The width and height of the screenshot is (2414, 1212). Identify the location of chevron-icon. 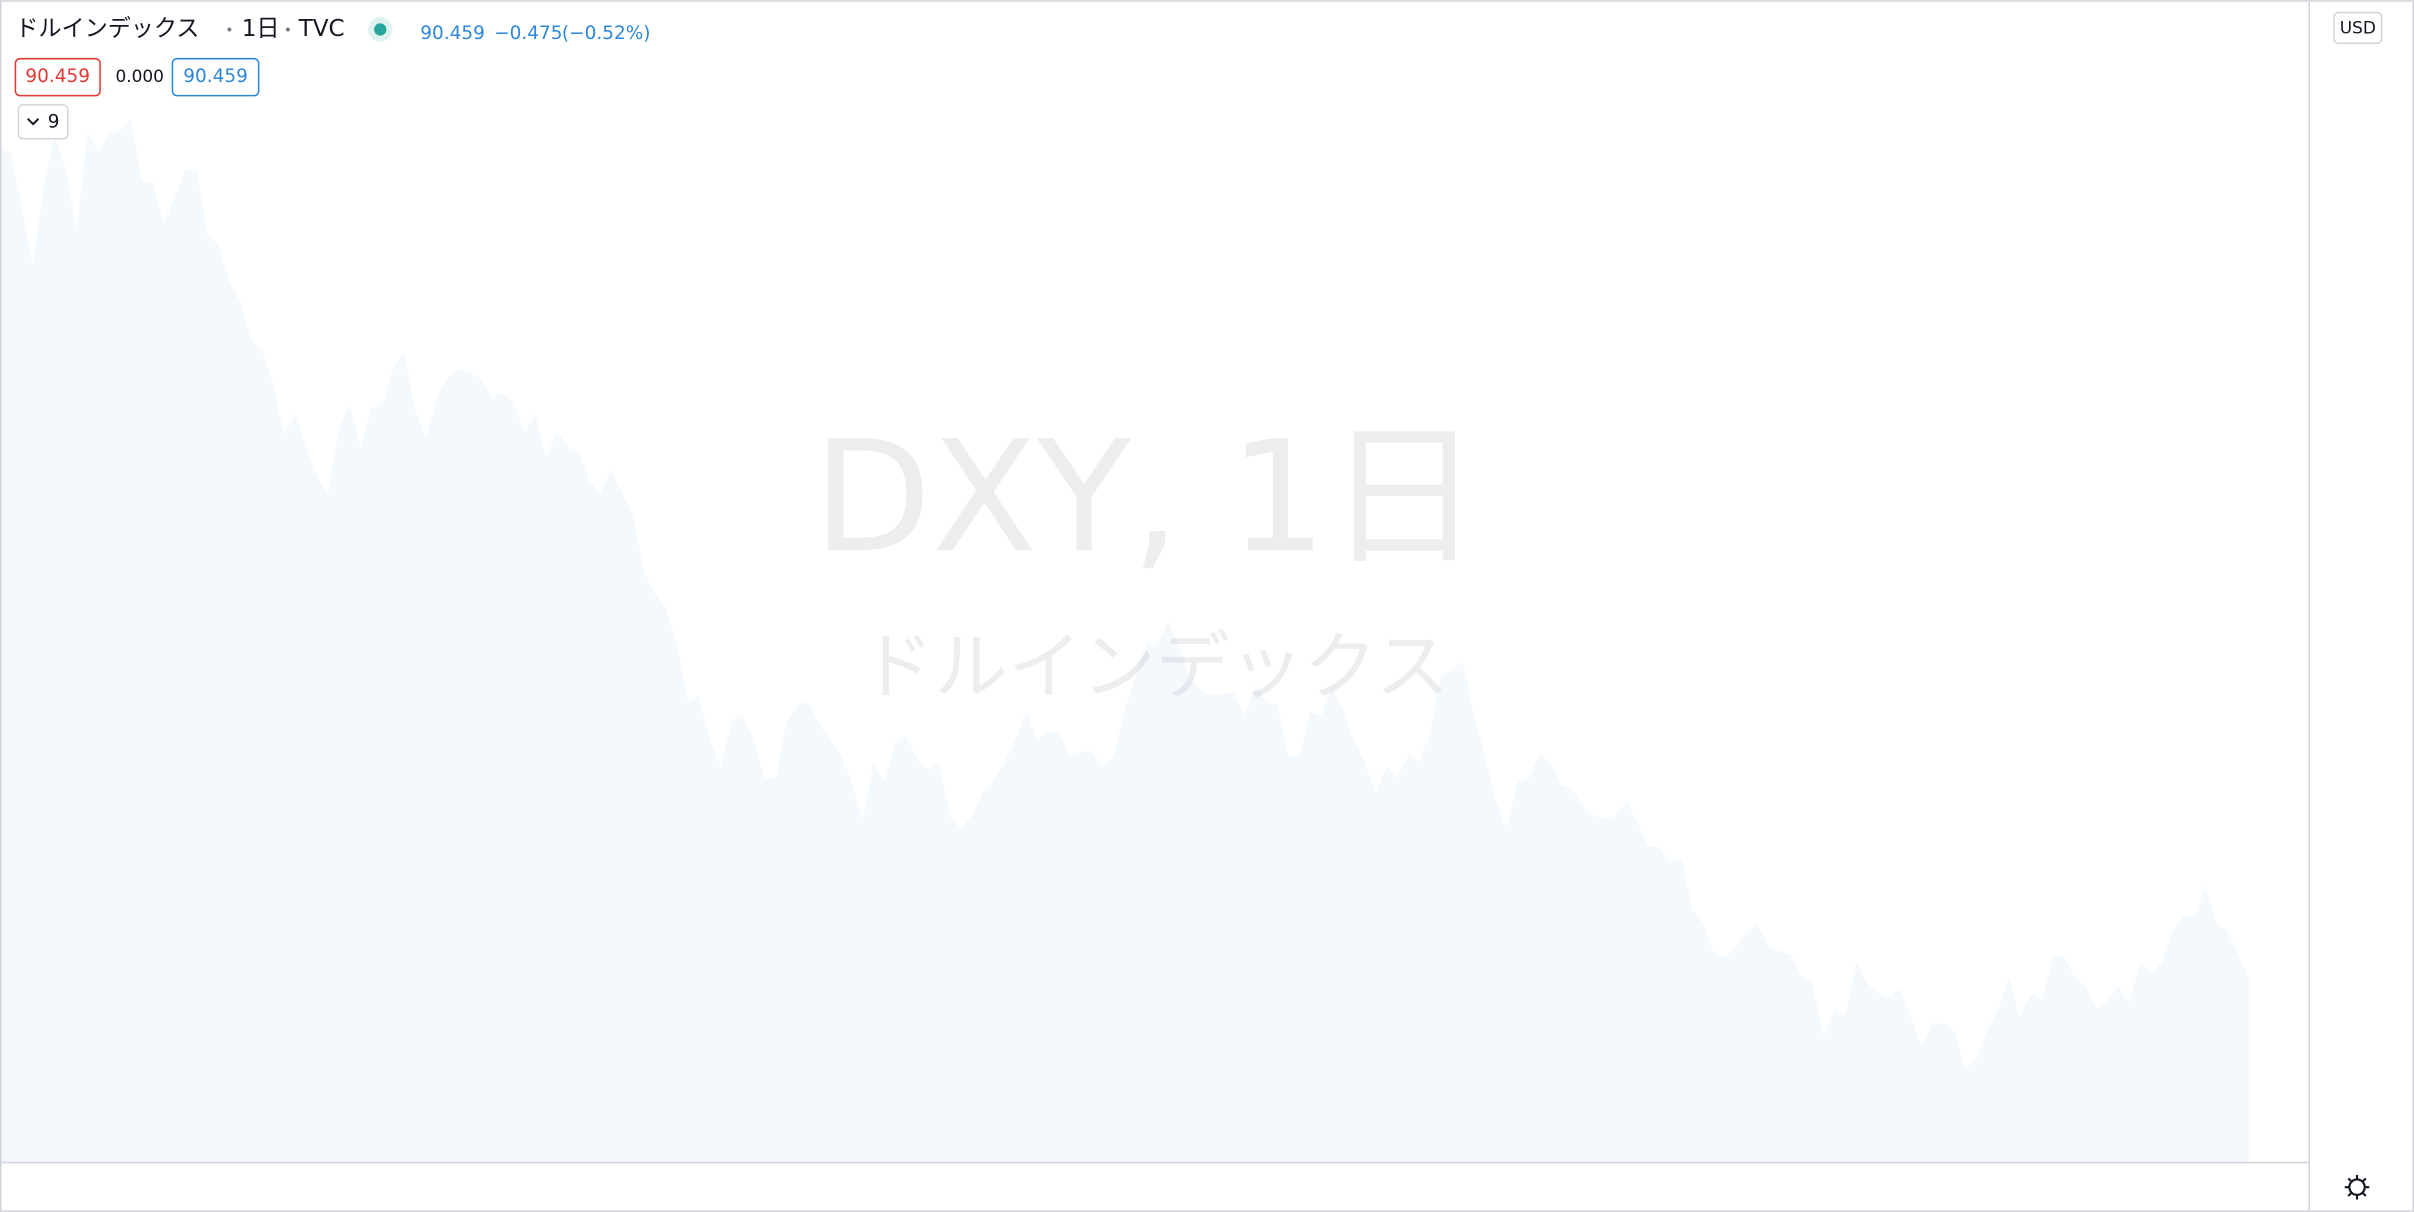
(33, 122).